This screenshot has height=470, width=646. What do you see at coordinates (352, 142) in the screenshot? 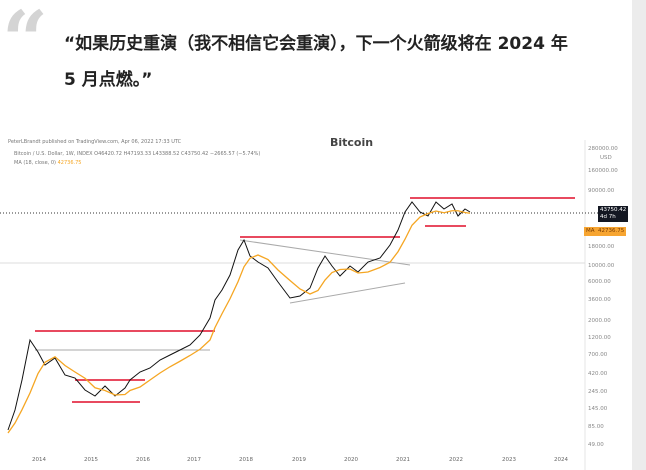
I see `chart-watermark: Bitcoin` at bounding box center [352, 142].